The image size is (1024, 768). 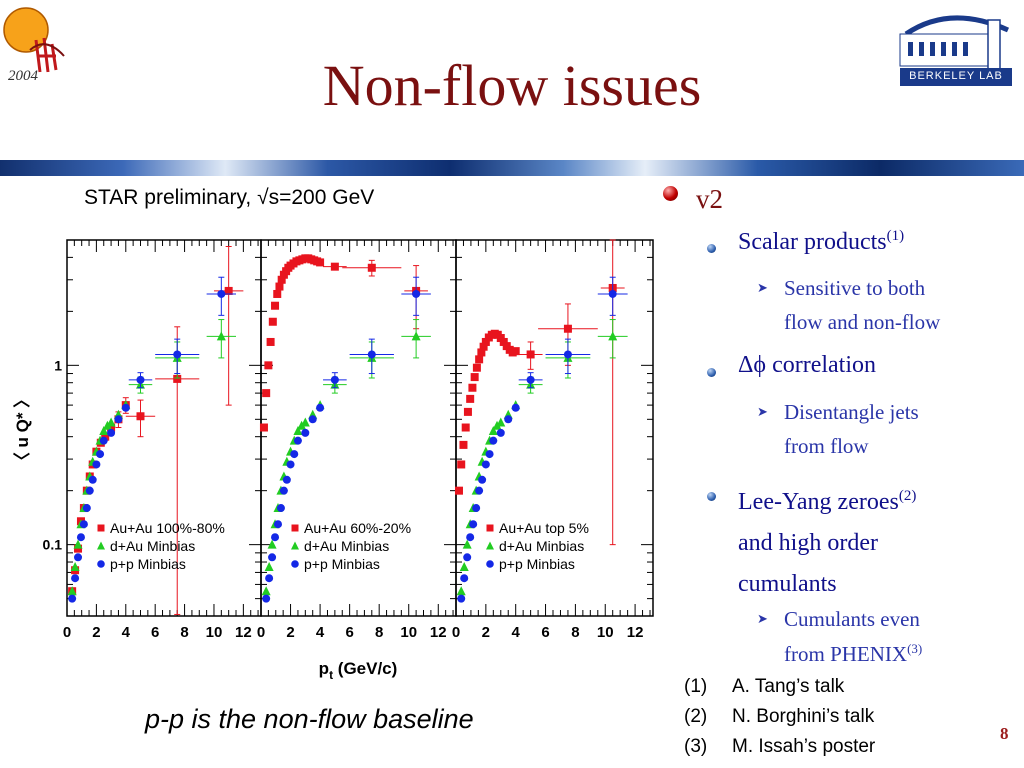 What do you see at coordinates (58, 365) in the screenshot?
I see `y-tick-label: 1` at bounding box center [58, 365].